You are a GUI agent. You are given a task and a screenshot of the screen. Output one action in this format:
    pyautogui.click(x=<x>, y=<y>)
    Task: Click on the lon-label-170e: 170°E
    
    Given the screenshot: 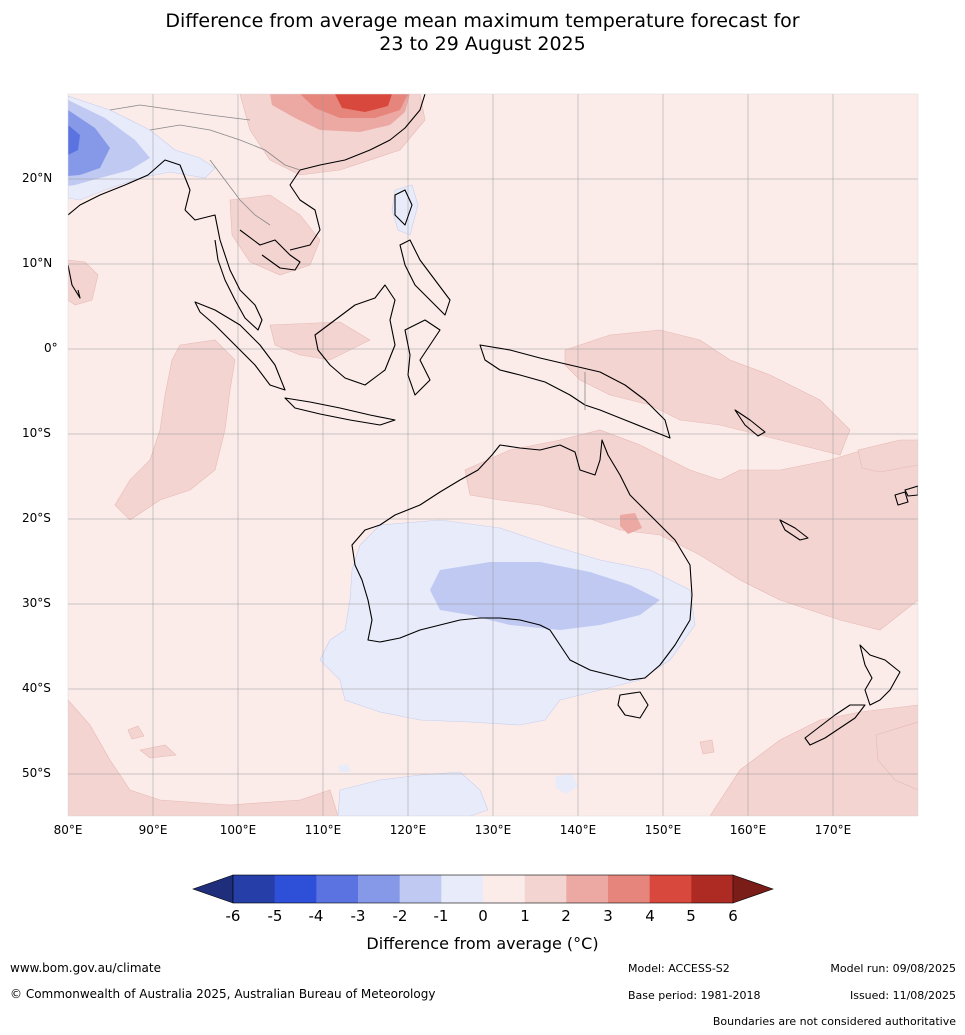 What is the action you would take?
    pyautogui.click(x=833, y=830)
    